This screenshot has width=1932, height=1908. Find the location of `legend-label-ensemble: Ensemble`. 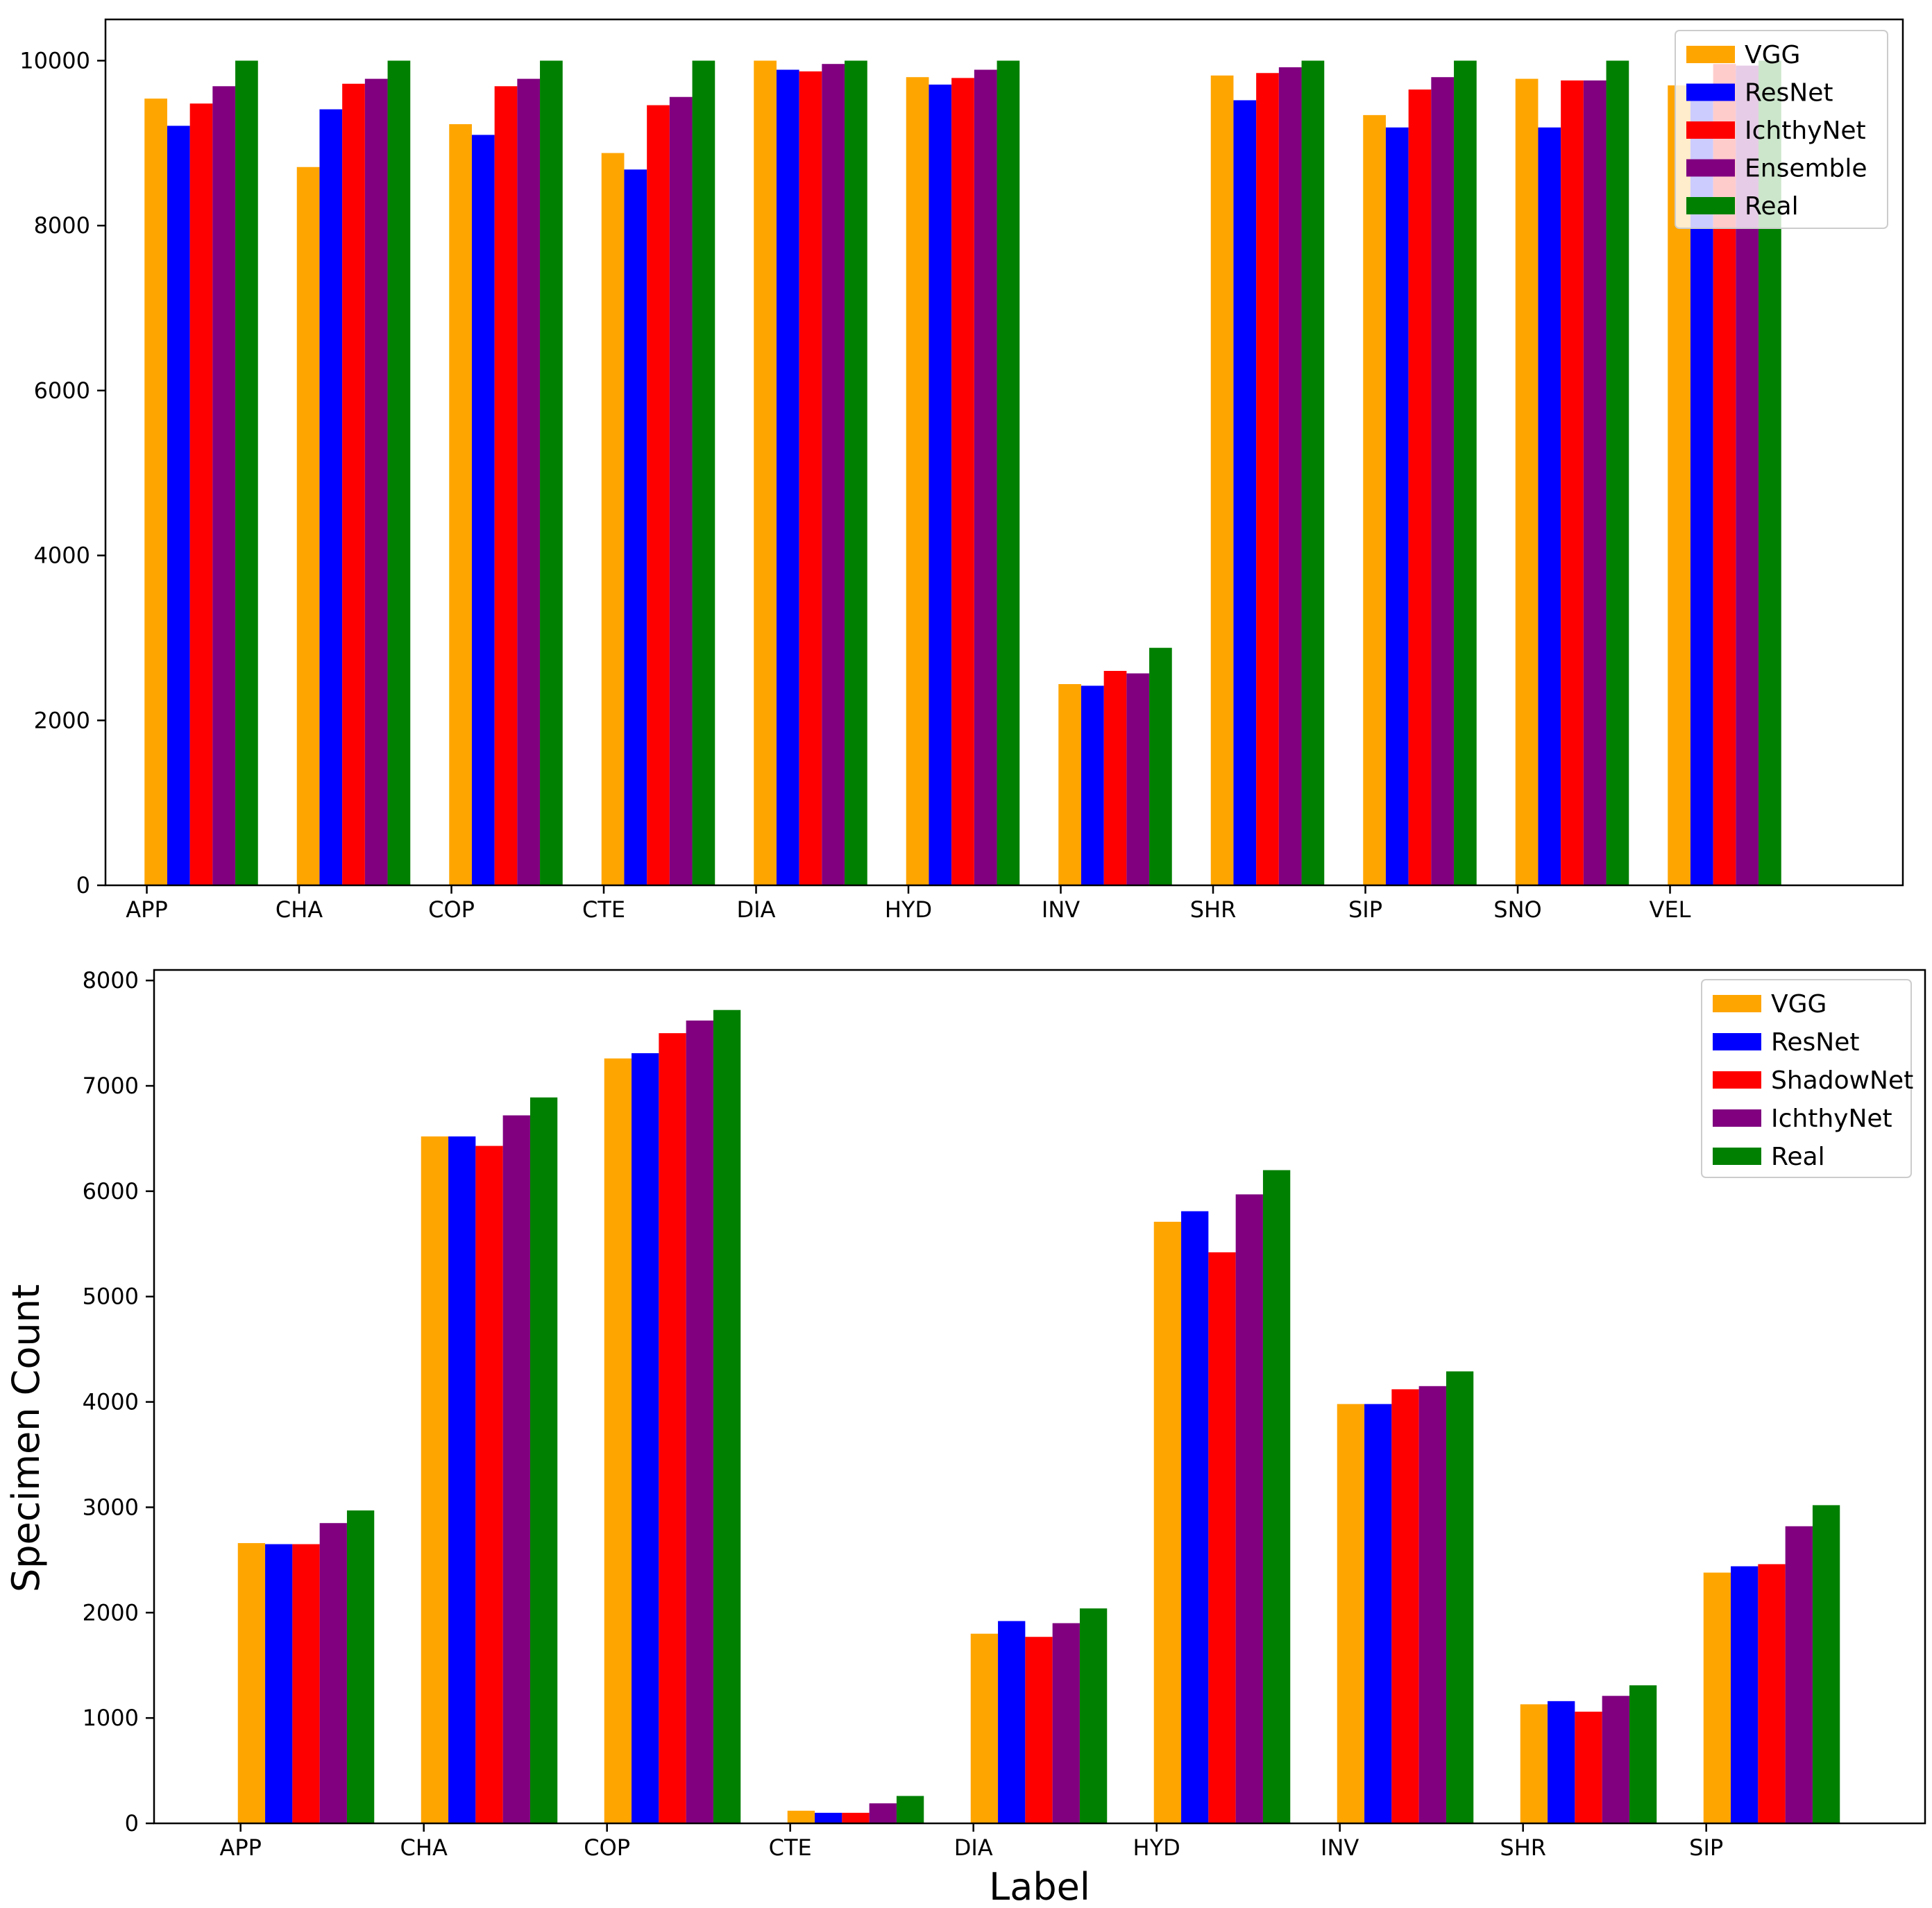

legend-label-ensemble: Ensemble is located at coordinates (1806, 169).